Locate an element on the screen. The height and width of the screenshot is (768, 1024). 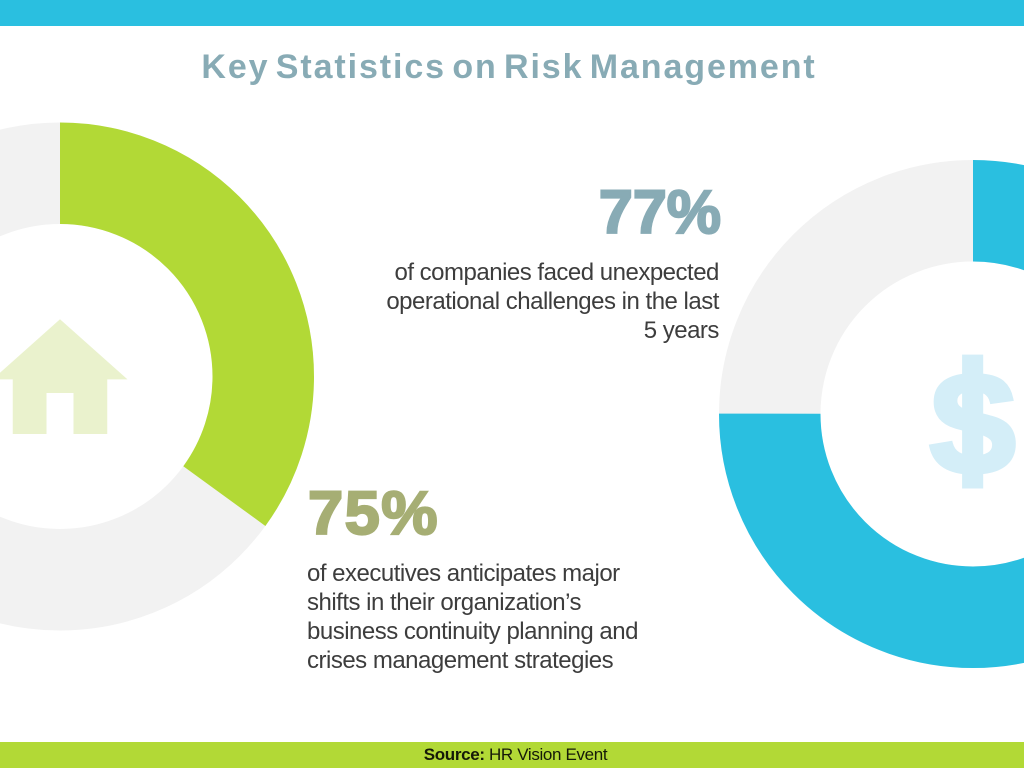
svg-text: S is located at coordinates (973, 424).